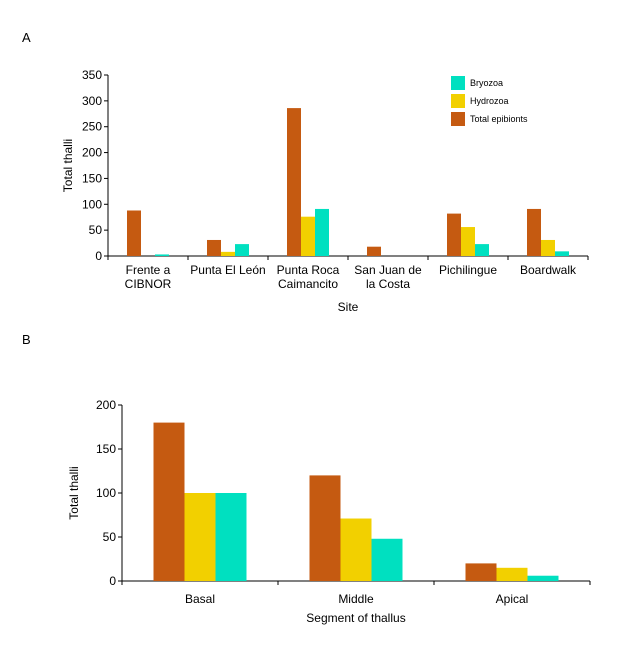  I want to click on chart-a-y-axis-label: Total thalli, so click(68, 165).